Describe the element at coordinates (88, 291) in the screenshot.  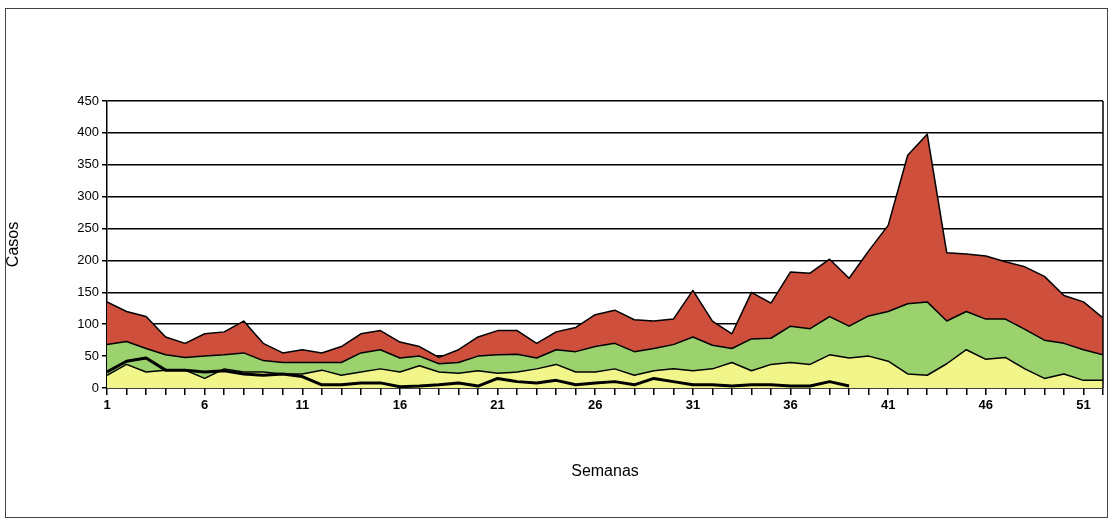
I see `y-tick-label: 150` at that location.